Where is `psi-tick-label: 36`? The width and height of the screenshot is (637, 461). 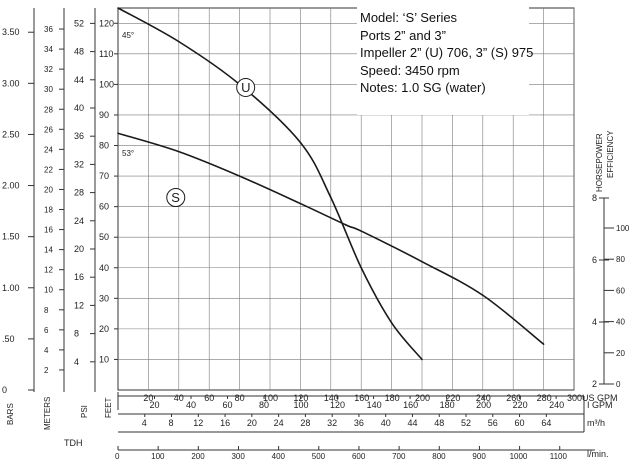
psi-tick-label: 36 is located at coordinates (79, 136).